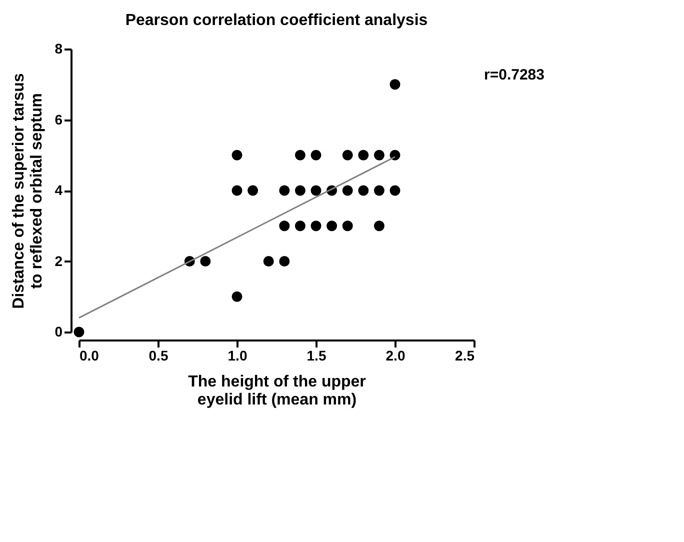  Describe the element at coordinates (58, 119) in the screenshot. I see `y-tick-label: 6` at that location.